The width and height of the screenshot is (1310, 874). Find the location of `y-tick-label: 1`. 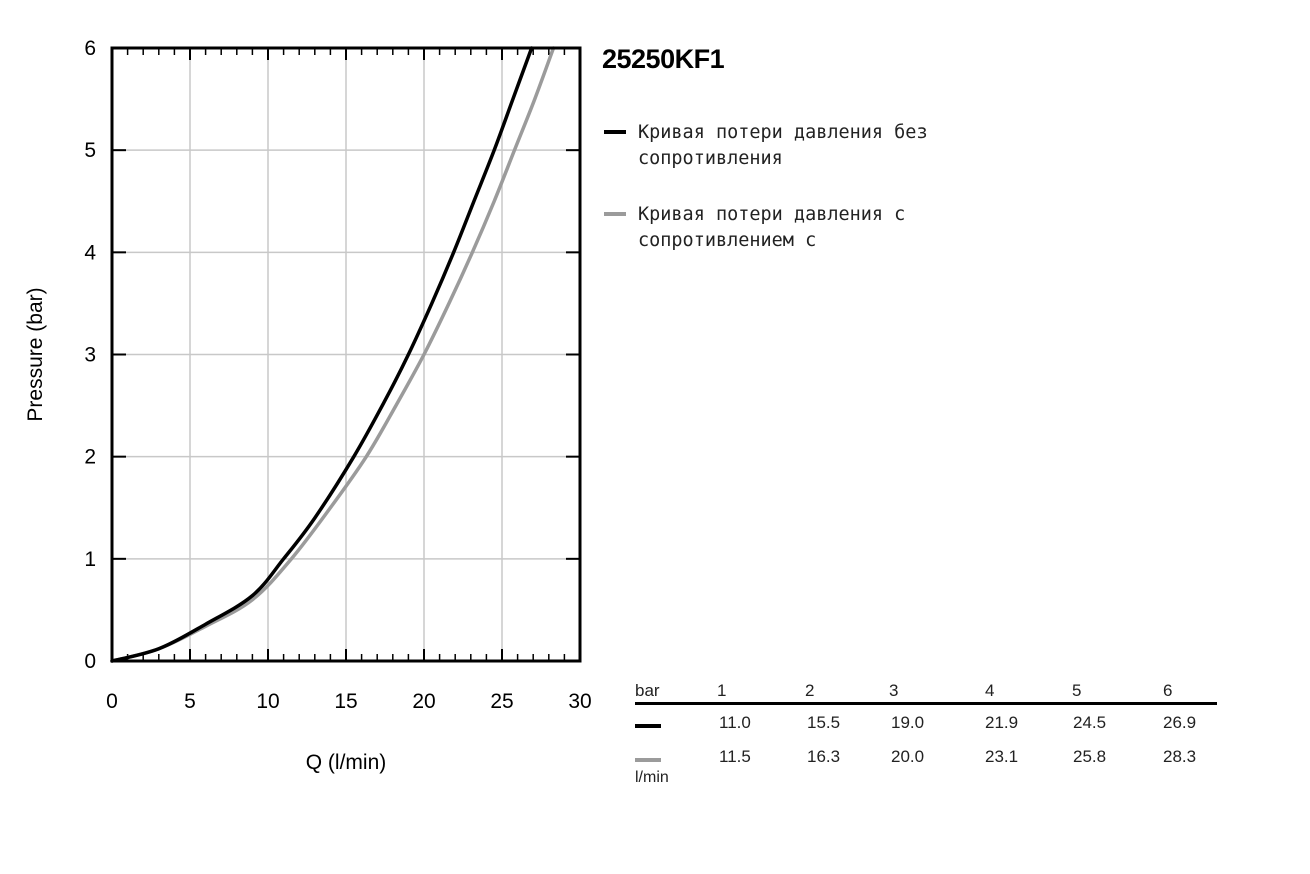

y-tick-label: 1 is located at coordinates (90, 559).